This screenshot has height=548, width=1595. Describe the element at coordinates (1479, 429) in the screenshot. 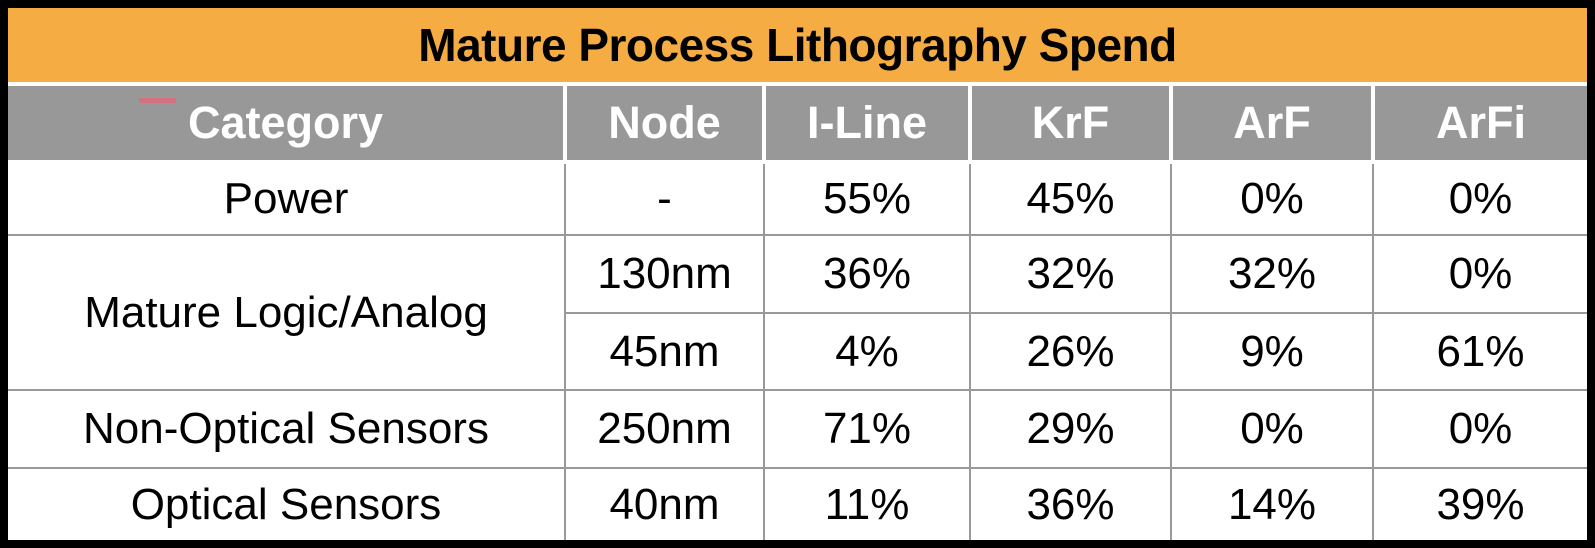

I see `cell-arfi-250nm: 0%` at that location.